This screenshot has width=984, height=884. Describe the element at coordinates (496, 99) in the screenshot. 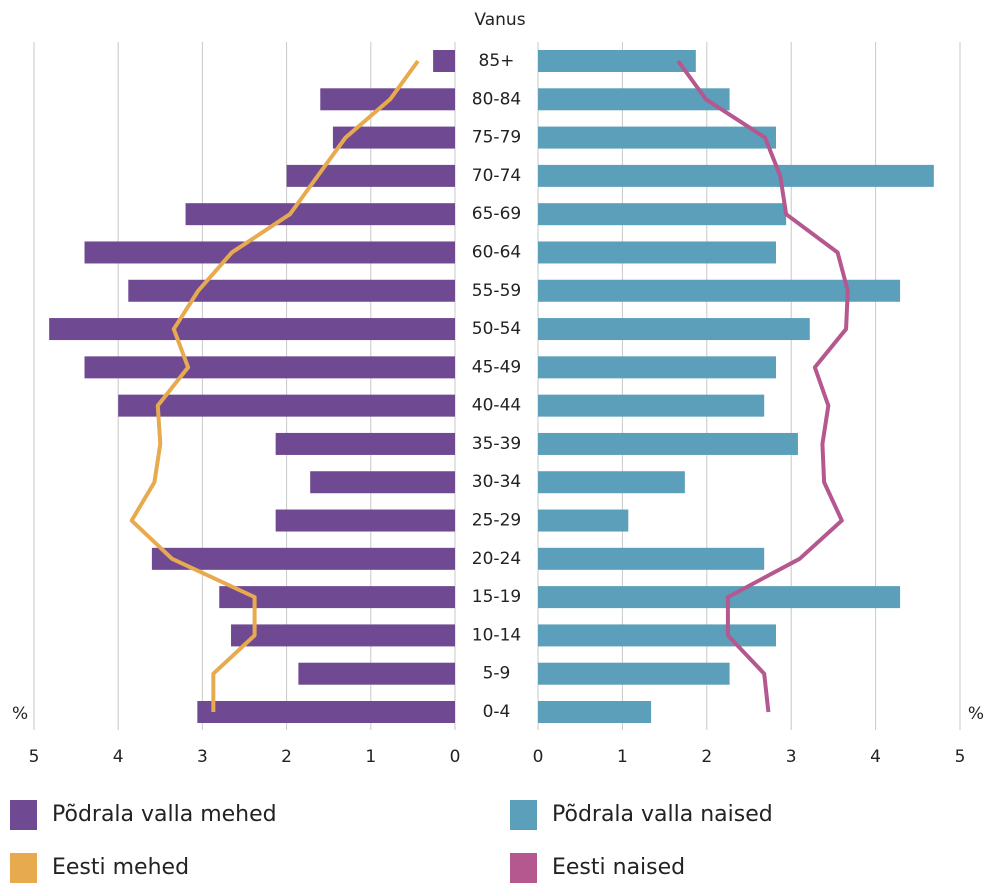

I see `y-tick-label: 80-84` at that location.